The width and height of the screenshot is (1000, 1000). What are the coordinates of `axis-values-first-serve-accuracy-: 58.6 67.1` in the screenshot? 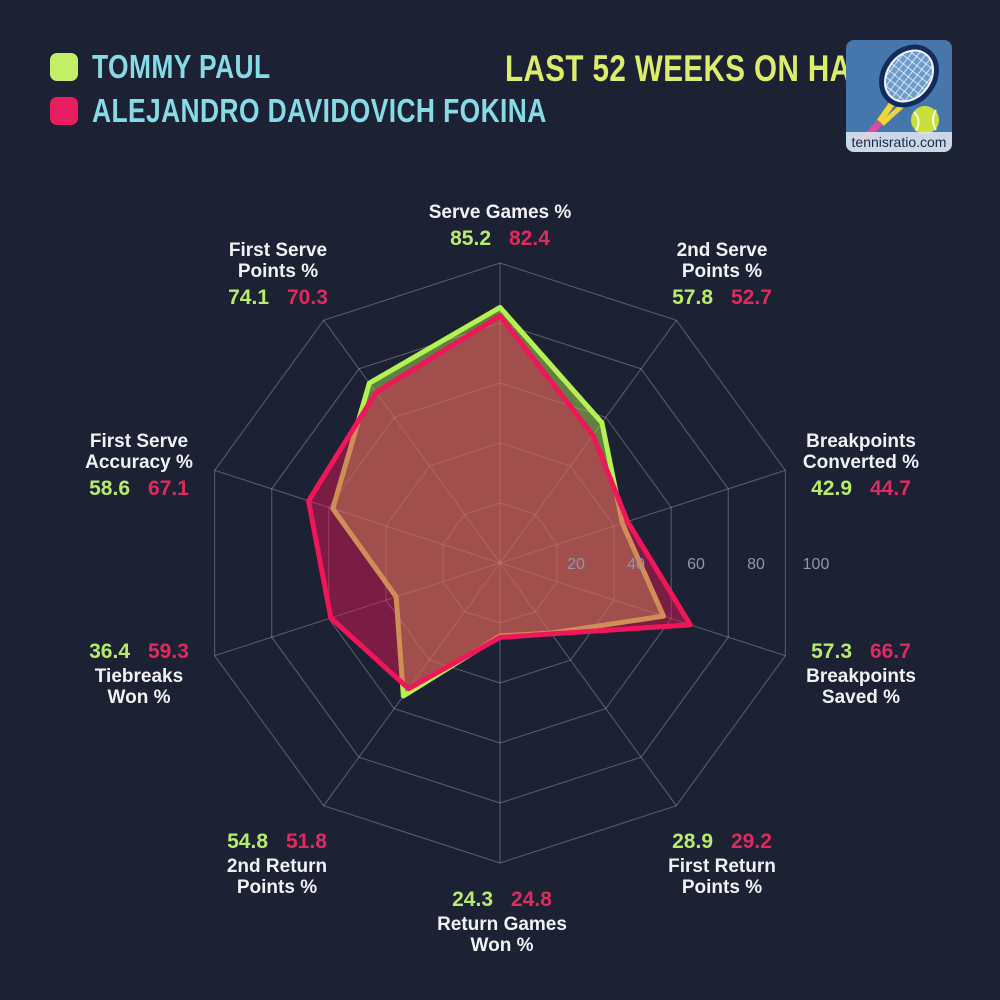 It's located at (139, 488).